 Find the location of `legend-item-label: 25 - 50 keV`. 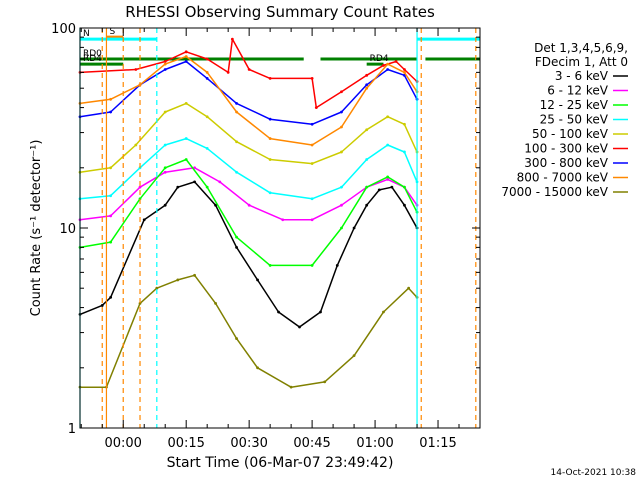

legend-item-label: 25 - 50 keV is located at coordinates (574, 120).